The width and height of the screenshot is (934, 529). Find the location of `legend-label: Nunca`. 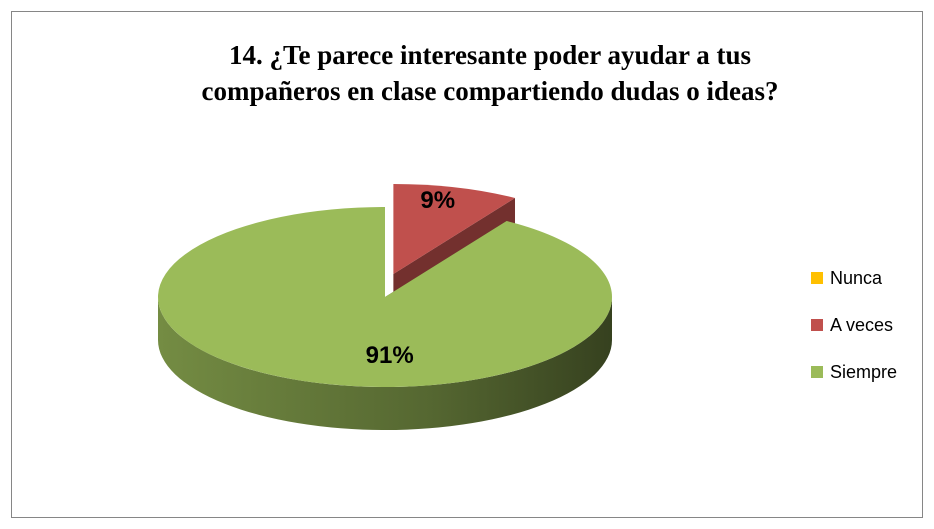

legend-label: Nunca is located at coordinates (856, 278).